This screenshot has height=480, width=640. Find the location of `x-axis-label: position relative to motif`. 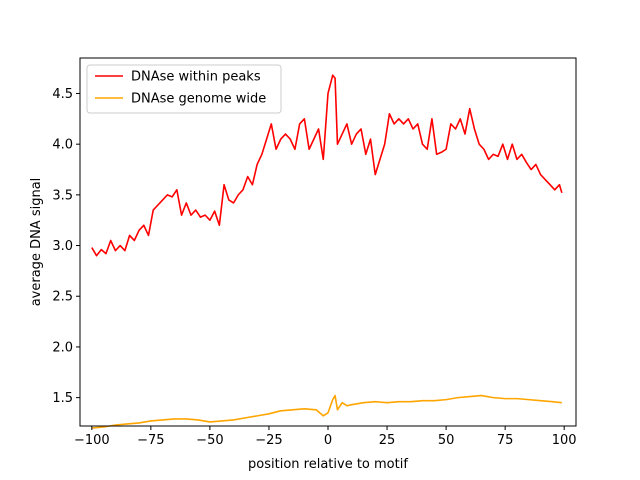

x-axis-label: position relative to motif is located at coordinates (328, 464).